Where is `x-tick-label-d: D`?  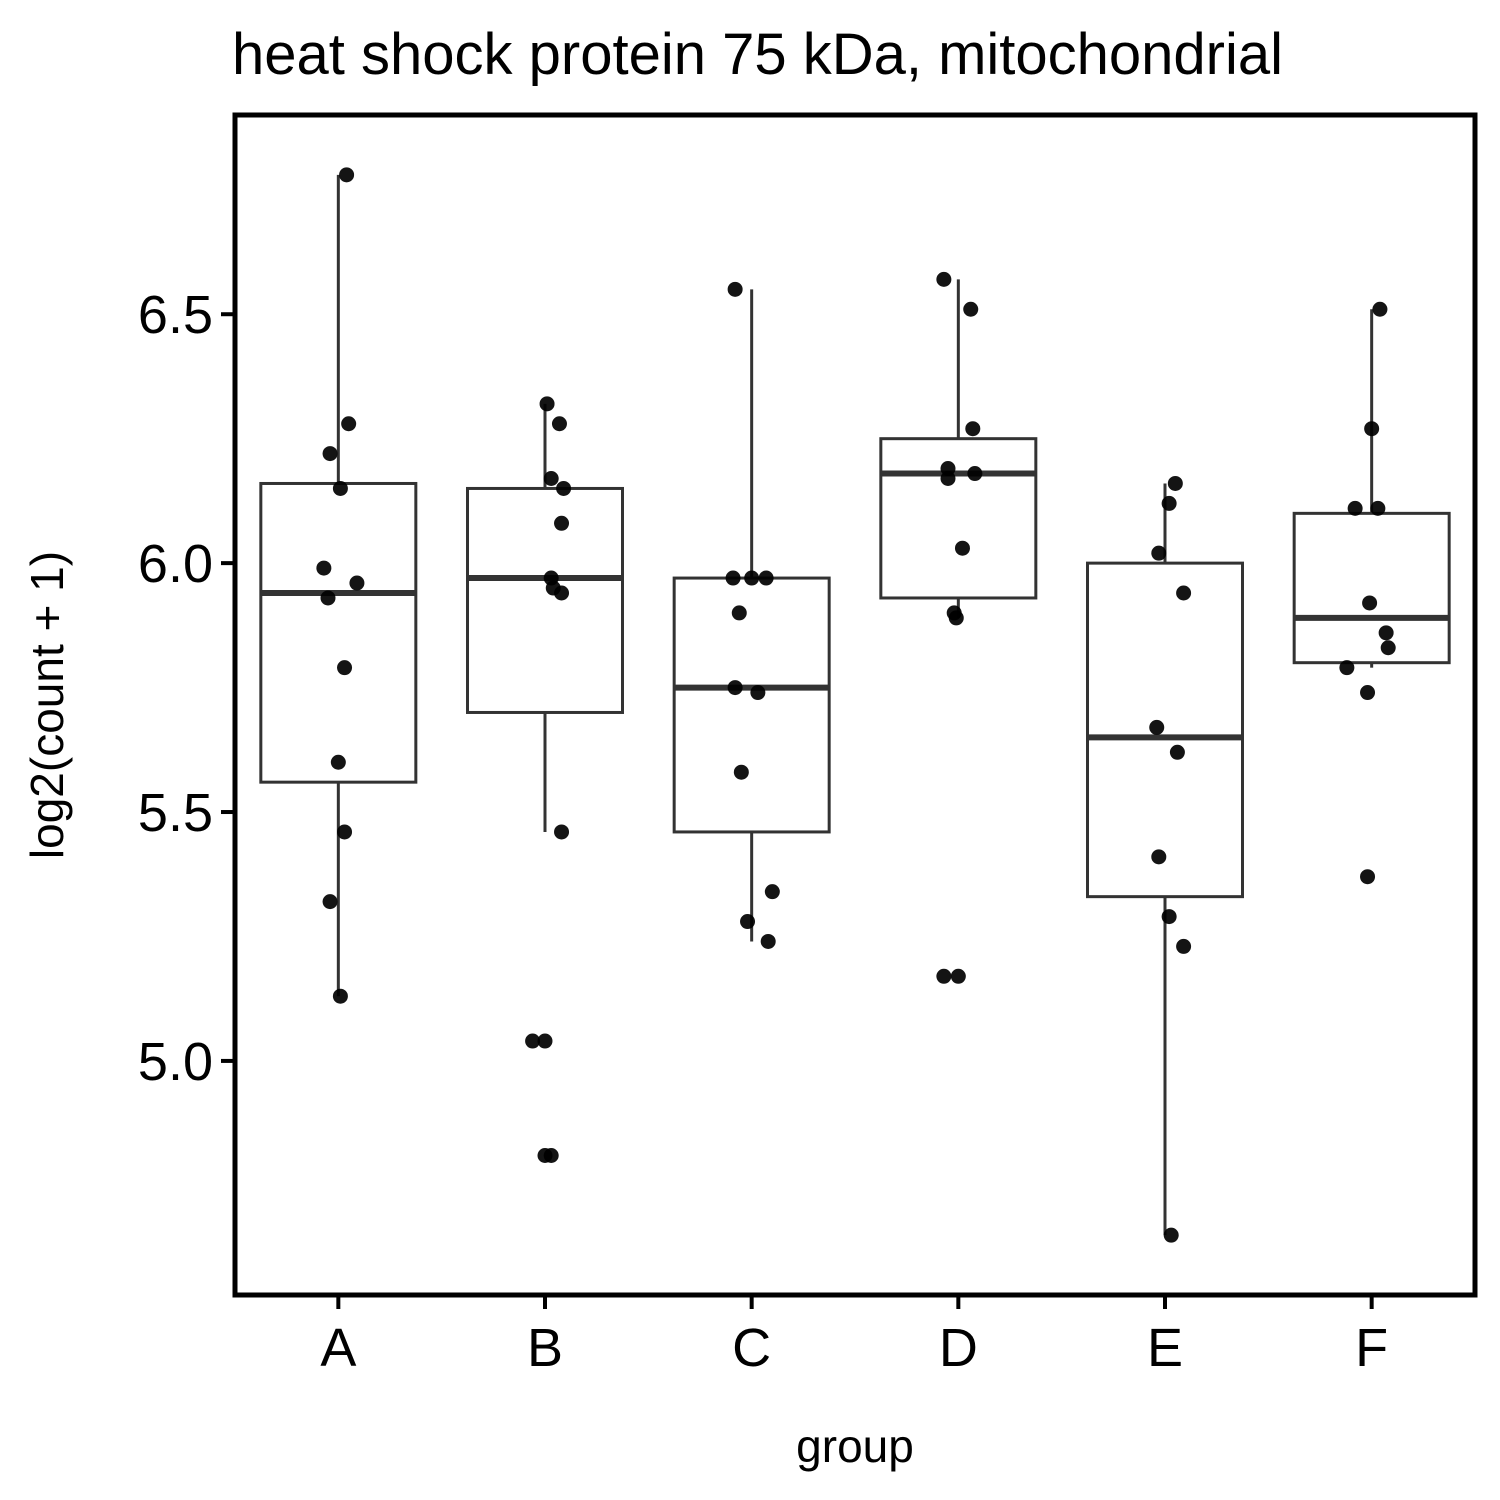
x-tick-label-d: D is located at coordinates (958, 1348).